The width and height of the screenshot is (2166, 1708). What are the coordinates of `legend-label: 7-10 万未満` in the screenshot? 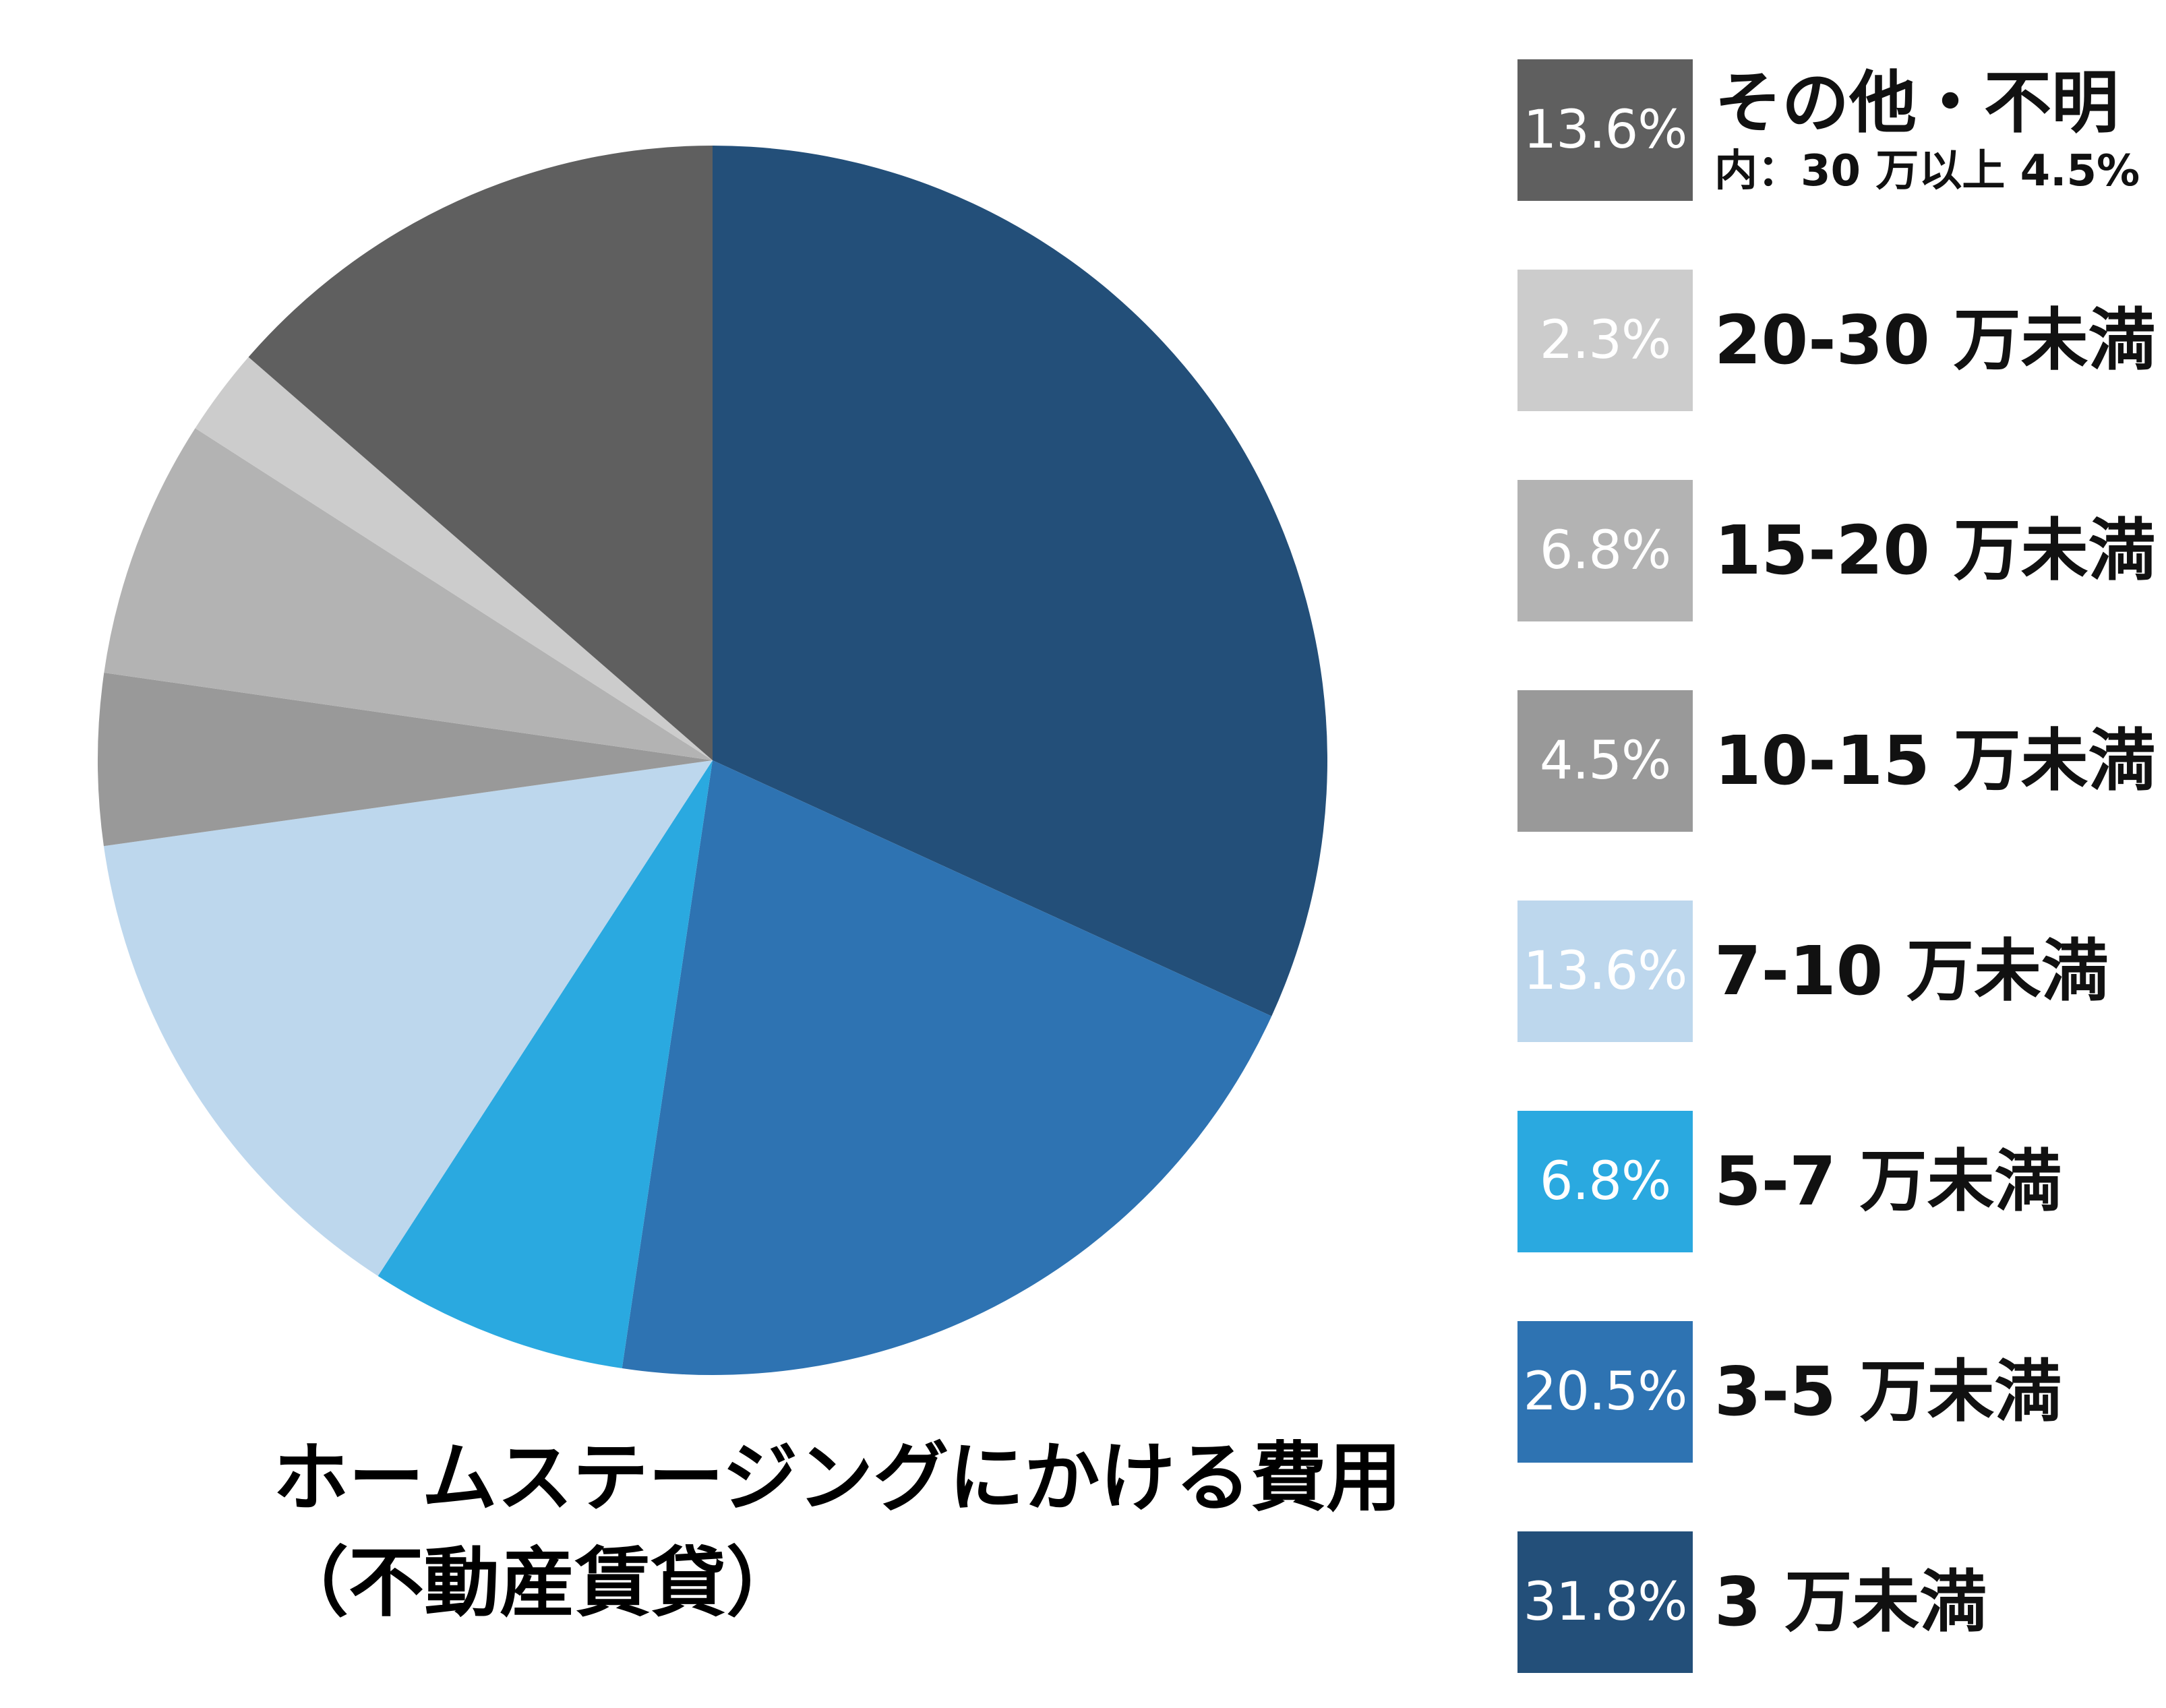 It's located at (1911, 972).